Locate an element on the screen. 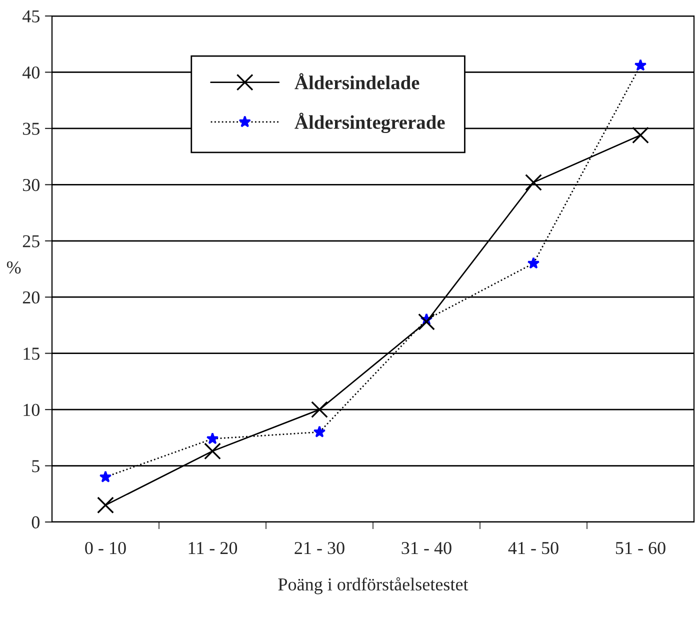  y-tick-label: 40 is located at coordinates (31, 72).